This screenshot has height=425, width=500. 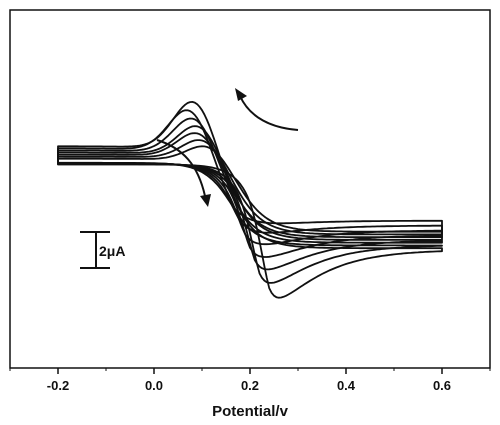 I want to click on x-tick-label: 0.2, so click(x=250, y=385).